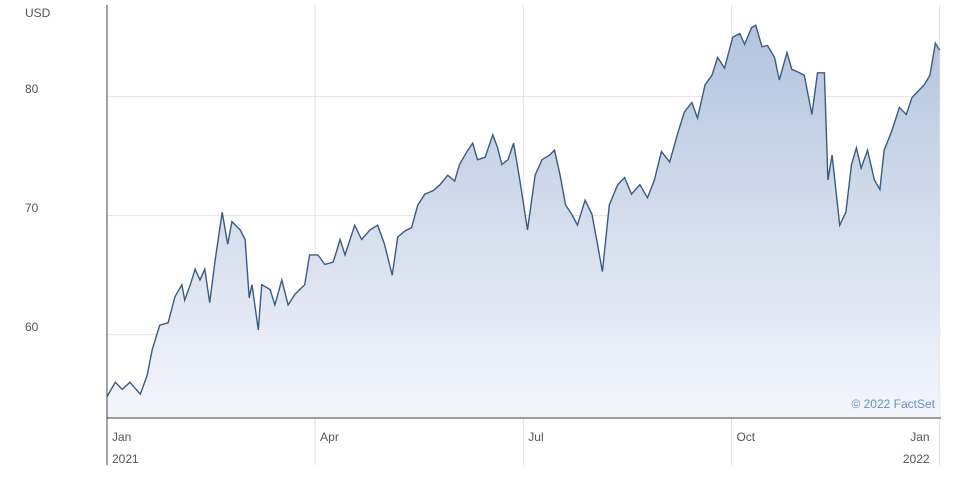 This screenshot has height=483, width=961. I want to click on x-tick-label: Apr, so click(329, 437).